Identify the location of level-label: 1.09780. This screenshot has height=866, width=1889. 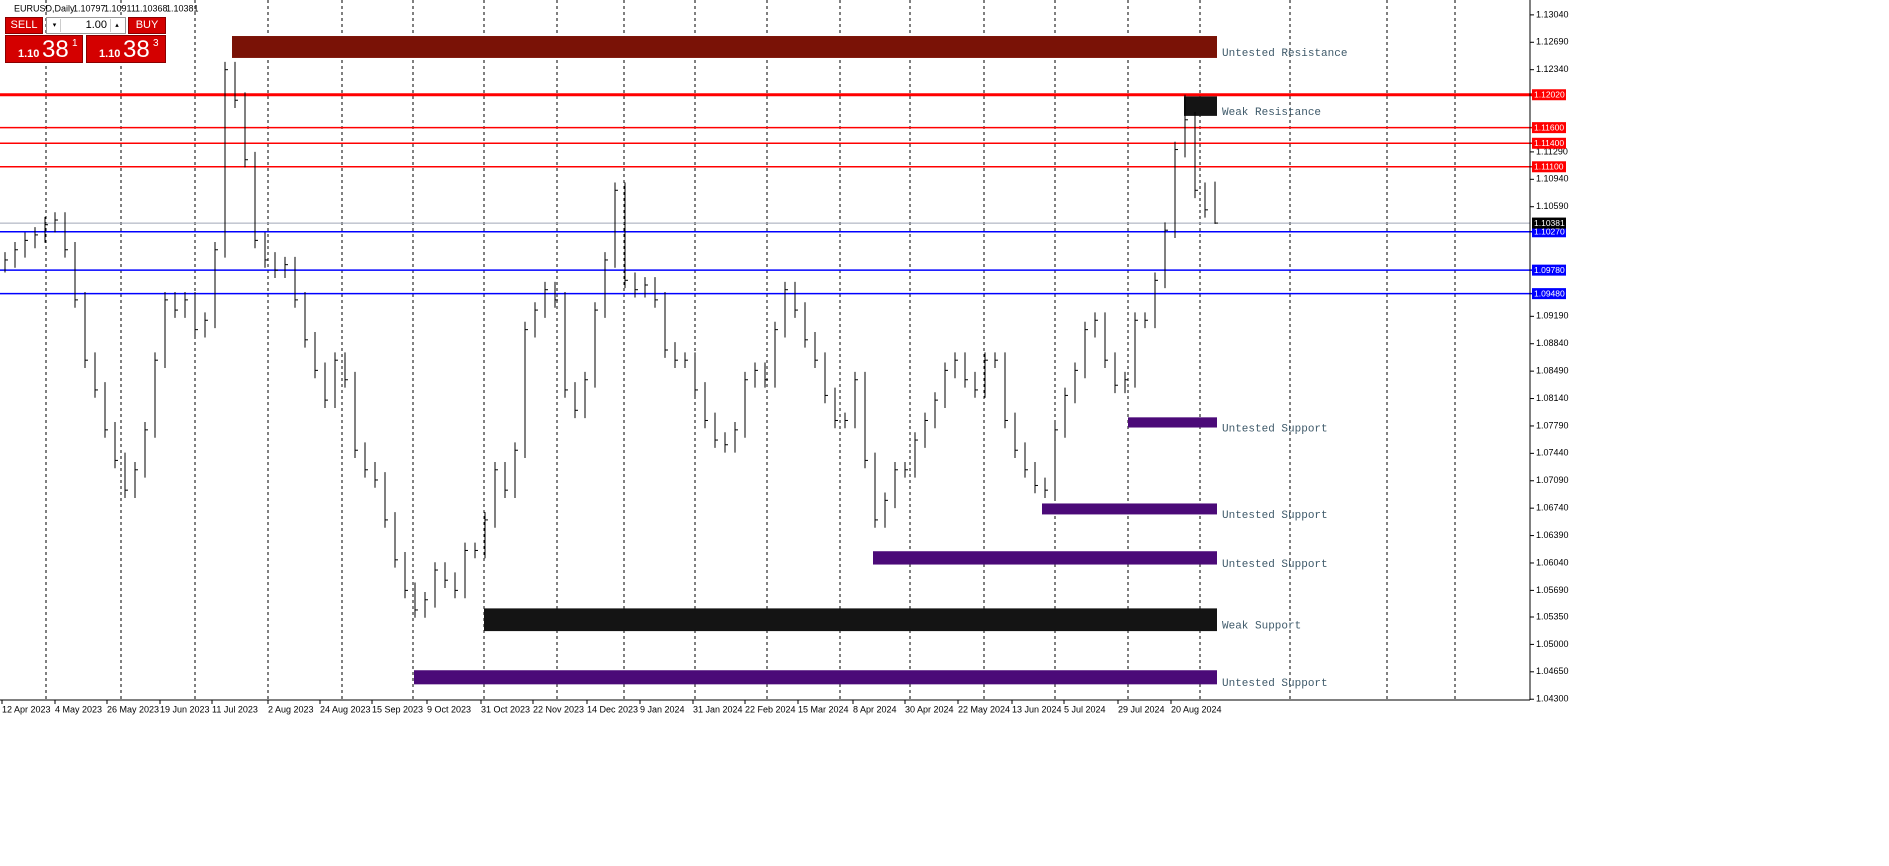
(1549, 270).